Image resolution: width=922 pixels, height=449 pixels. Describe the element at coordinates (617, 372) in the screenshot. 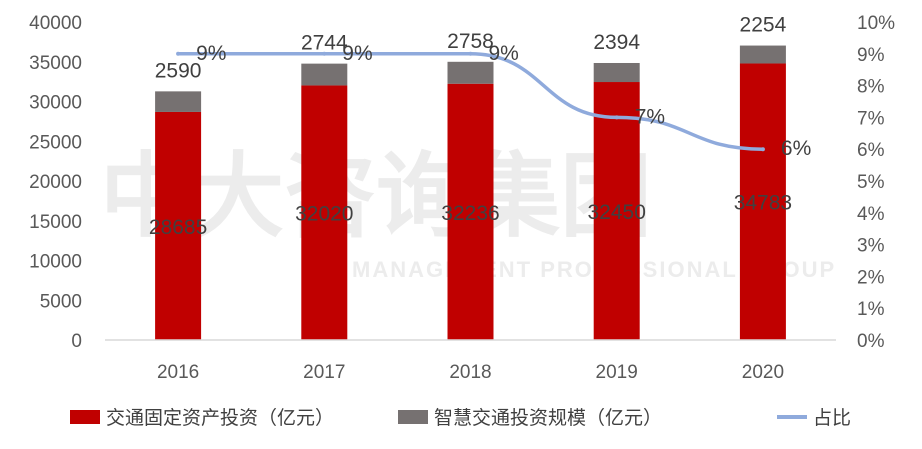

I see `x-tick-label: 2019` at that location.